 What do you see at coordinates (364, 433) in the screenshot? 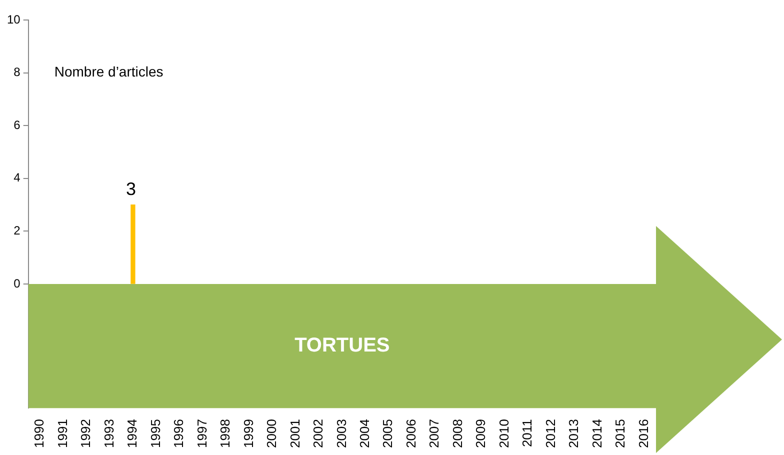
I see `x-tick-label: 2004` at bounding box center [364, 433].